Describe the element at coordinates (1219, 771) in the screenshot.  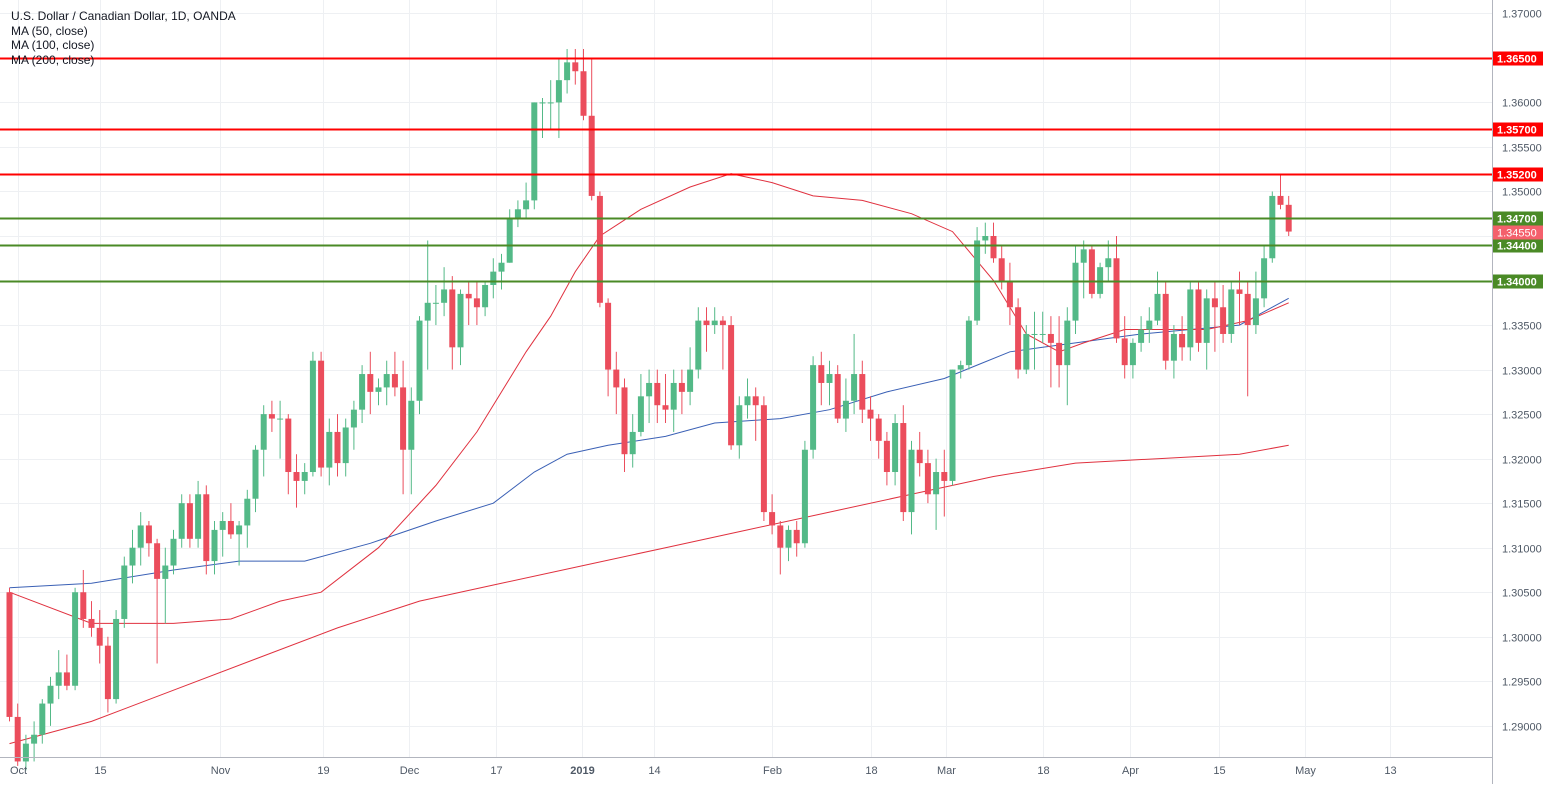
I see `x-tick-label: 15` at that location.